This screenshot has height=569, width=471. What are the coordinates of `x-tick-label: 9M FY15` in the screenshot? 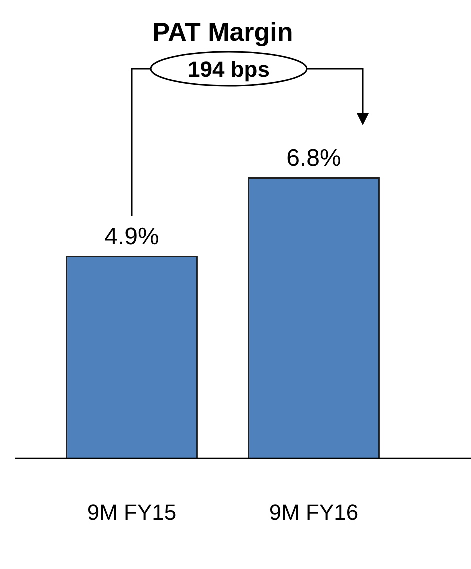 It's located at (132, 512).